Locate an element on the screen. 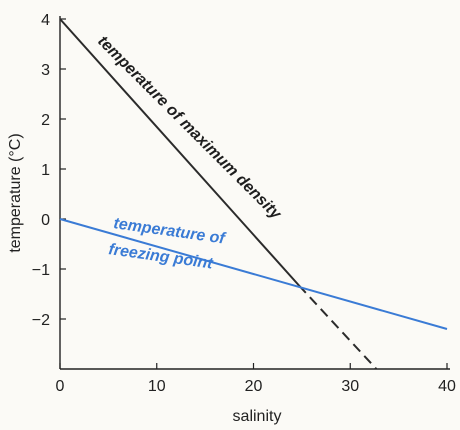  y-tick-label: −2 is located at coordinates (41, 320).